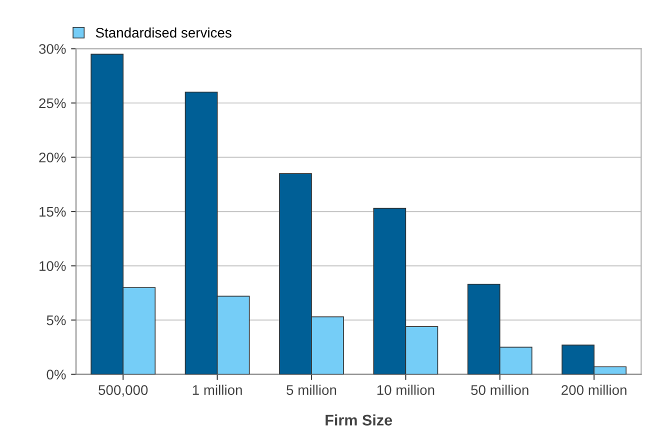 The image size is (661, 443). I want to click on x-tick-label: 5 million, so click(311, 389).